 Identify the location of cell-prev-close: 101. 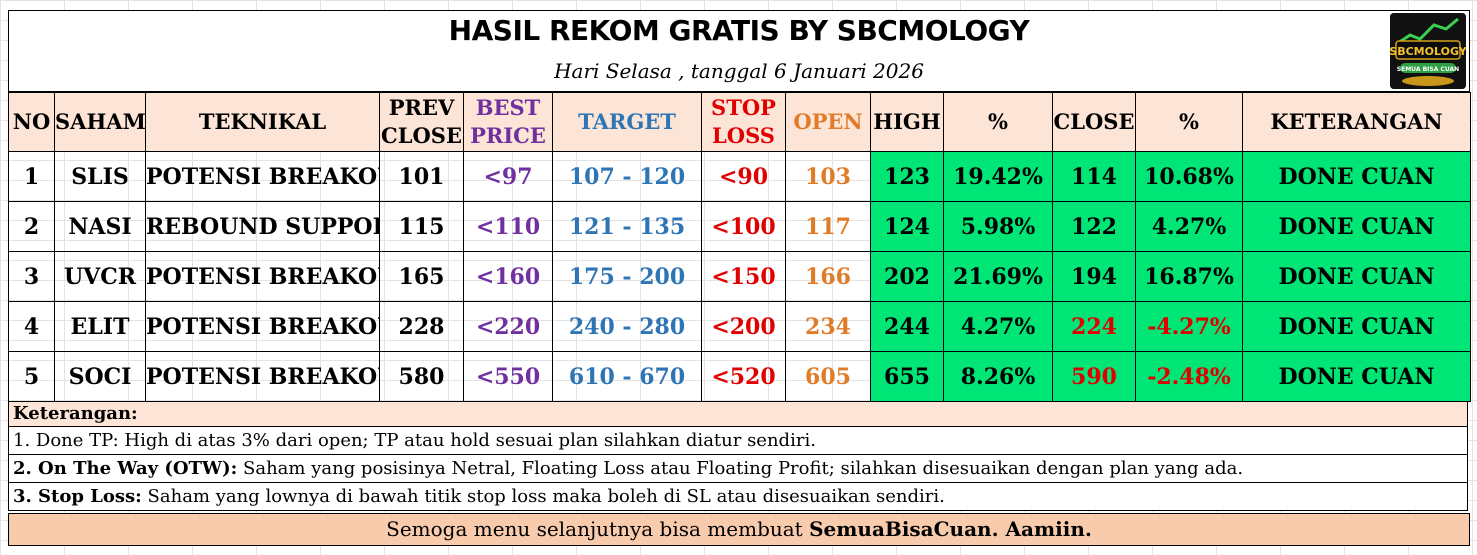
(421, 176).